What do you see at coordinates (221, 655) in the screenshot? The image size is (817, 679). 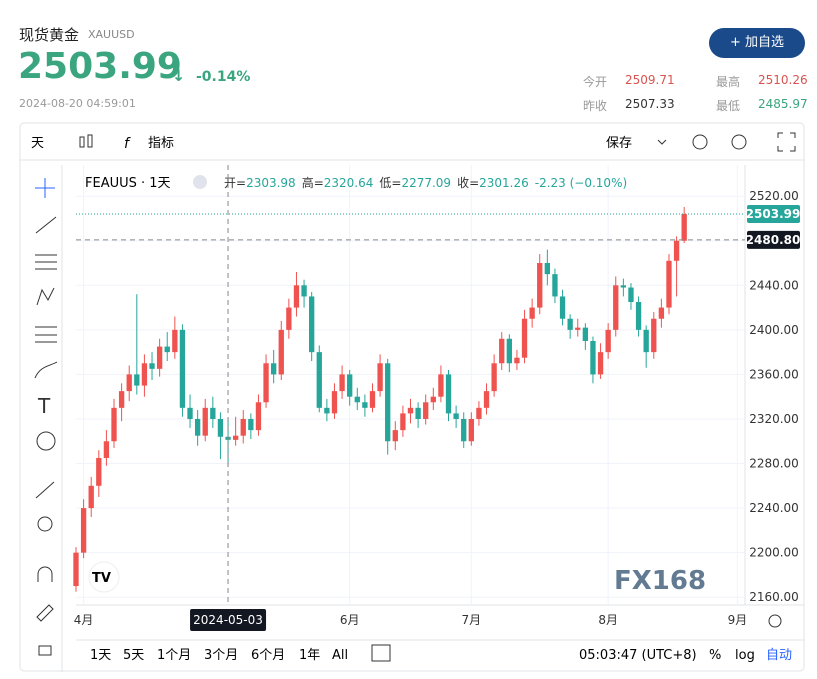 I see `range-button: 3个月` at bounding box center [221, 655].